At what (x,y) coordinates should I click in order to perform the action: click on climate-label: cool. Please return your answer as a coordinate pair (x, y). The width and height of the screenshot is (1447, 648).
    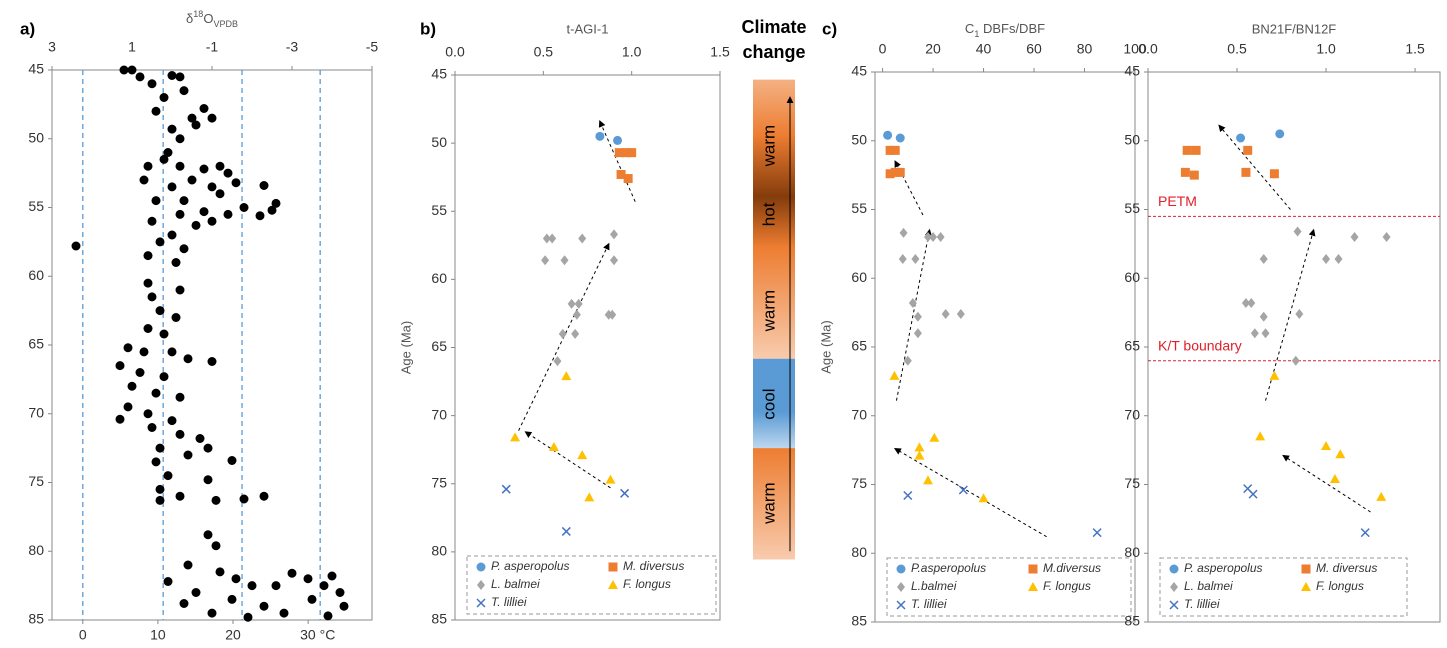
    Looking at the image, I should click on (768, 404).